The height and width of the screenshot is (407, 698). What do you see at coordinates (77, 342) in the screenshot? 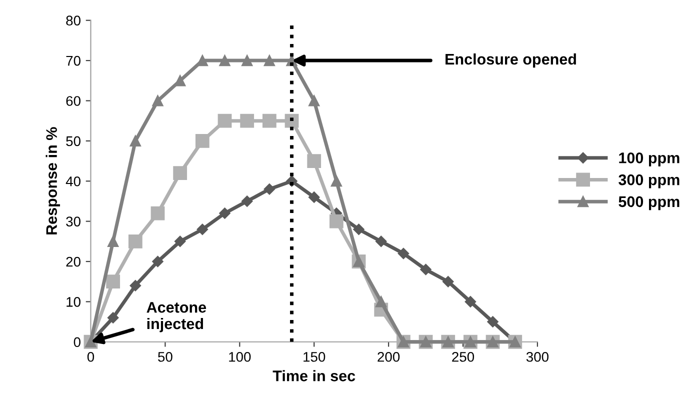
I see `y-tick-label: 0` at bounding box center [77, 342].